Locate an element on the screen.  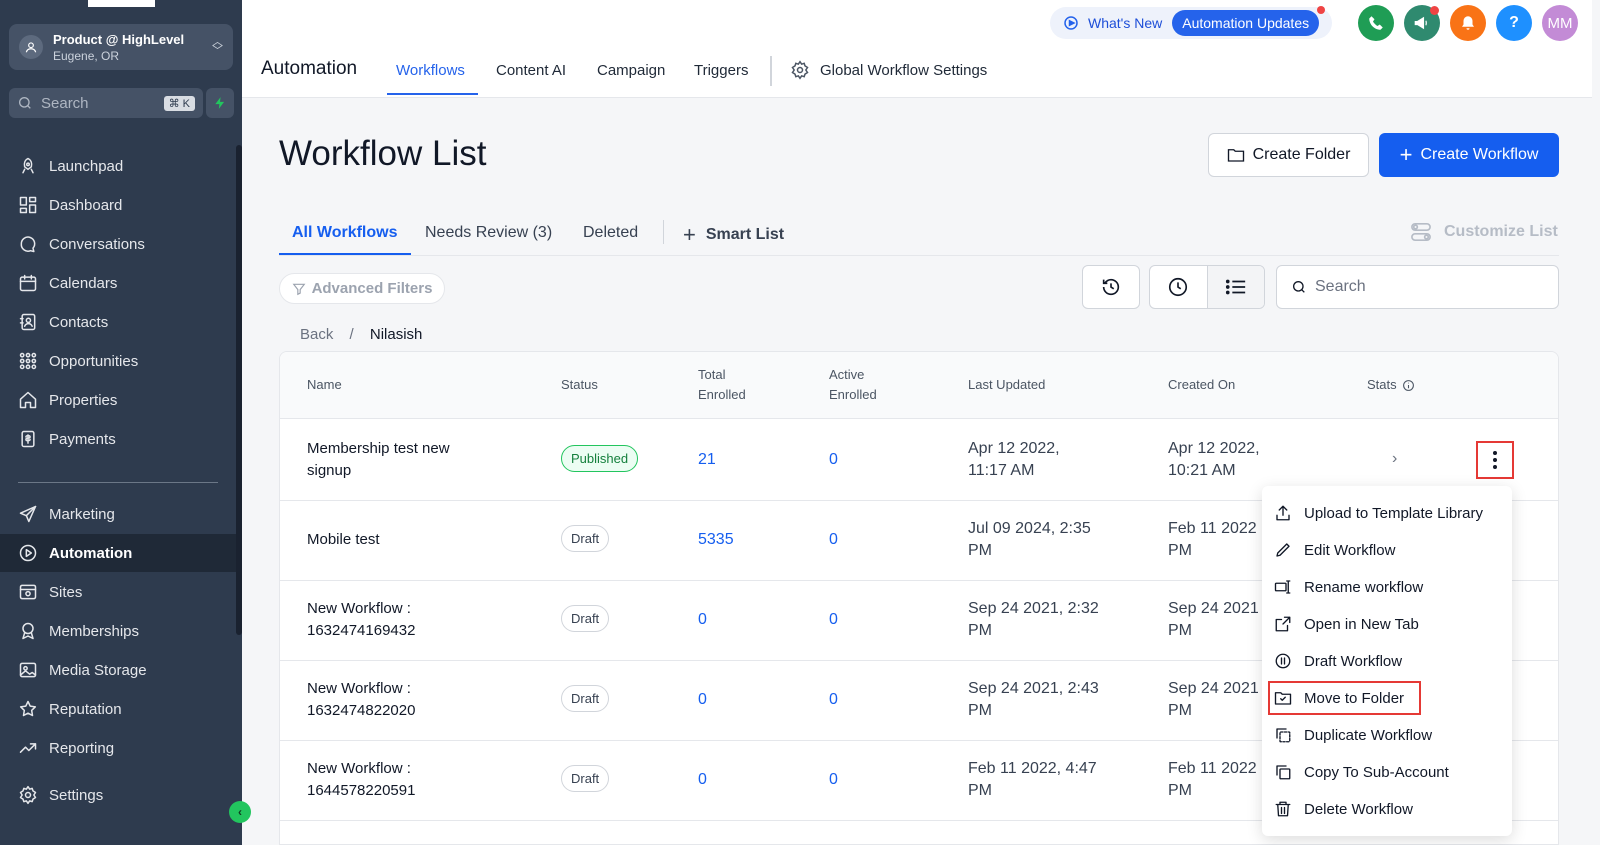
tab-campaign: Campaign is located at coordinates (631, 70).